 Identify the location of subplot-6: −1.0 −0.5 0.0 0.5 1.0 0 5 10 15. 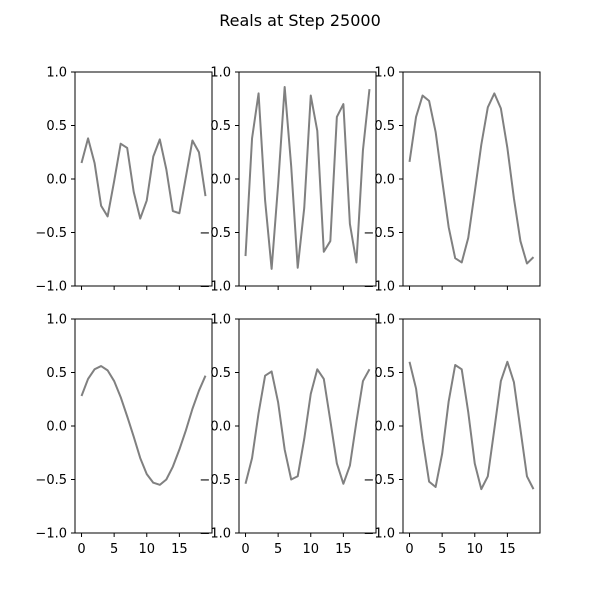
(452, 435).